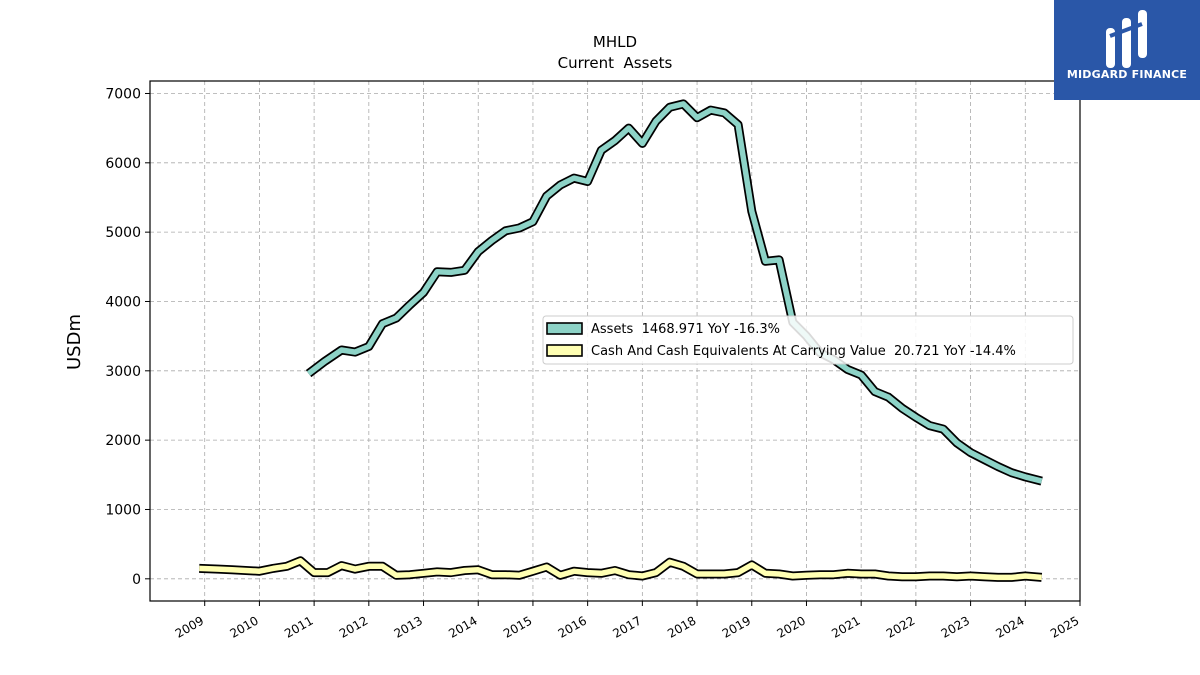  I want to click on y-tick-label: 0, so click(136, 580).